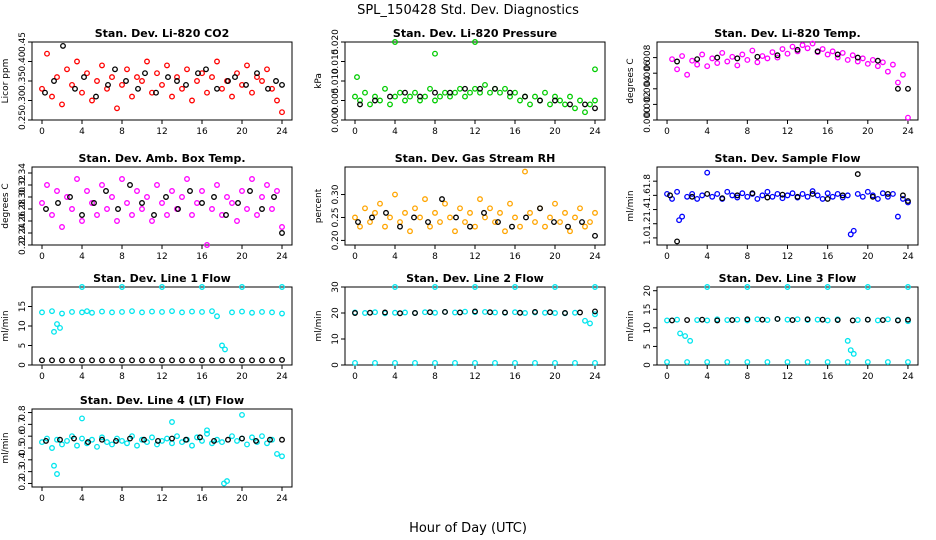  I want to click on y-tick-label: 0.002, so click(648, 105).